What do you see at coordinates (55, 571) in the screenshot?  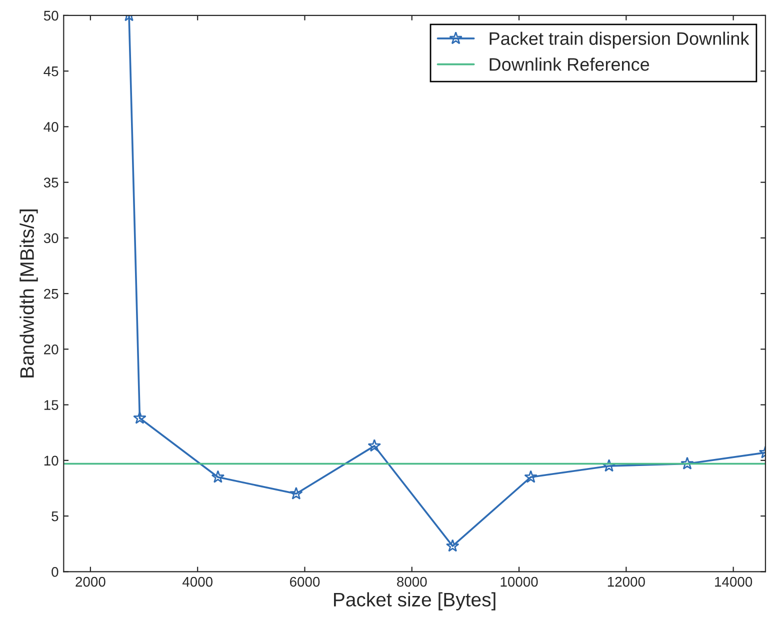 I see `y-tick-label: 0` at bounding box center [55, 571].